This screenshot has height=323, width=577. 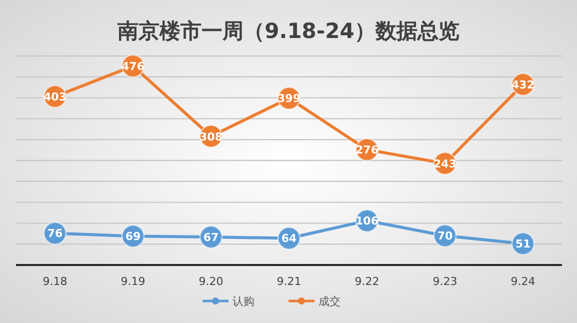 I want to click on legend-label: 认购, so click(x=243, y=301).